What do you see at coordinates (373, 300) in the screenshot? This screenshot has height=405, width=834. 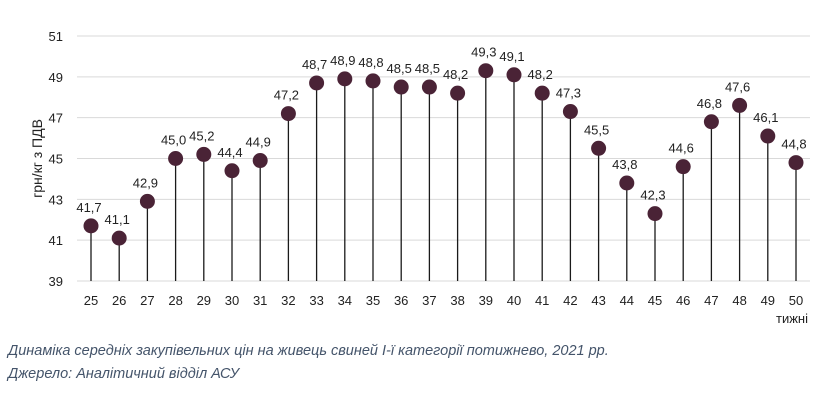 I see `x-tick-label: 35` at bounding box center [373, 300].